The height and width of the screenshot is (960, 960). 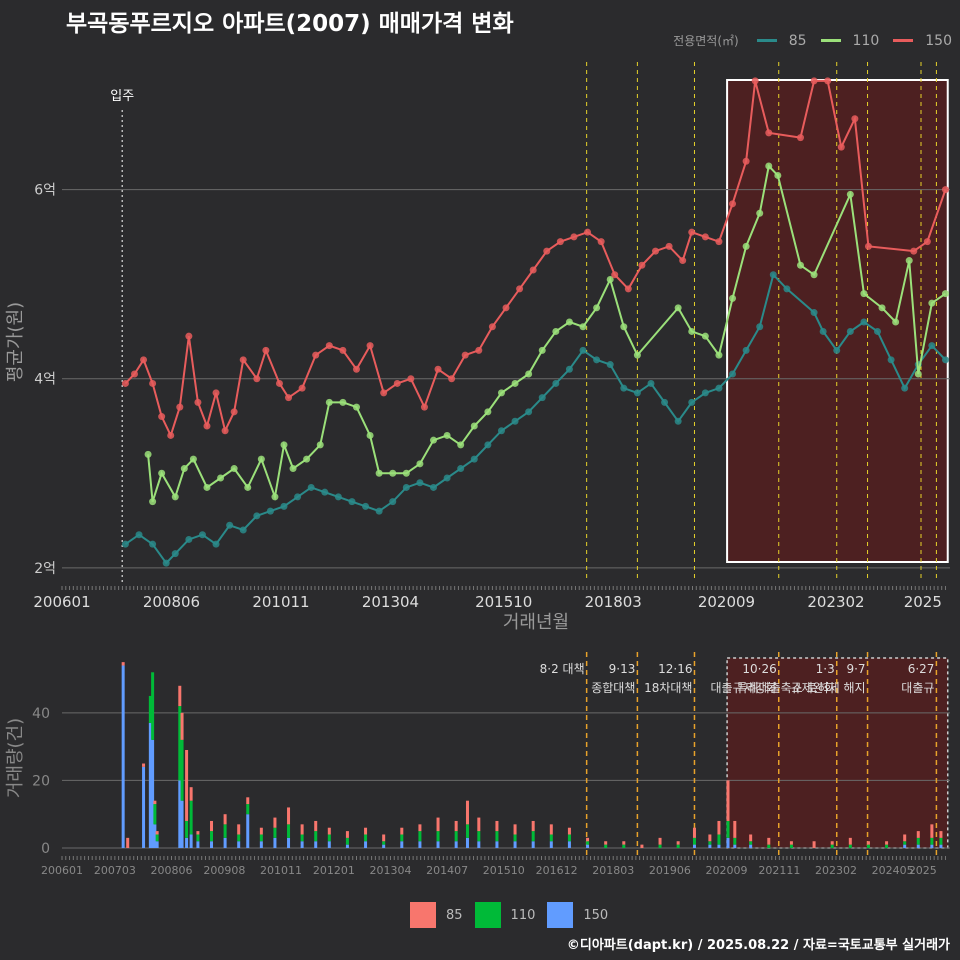 What do you see at coordinates (290, 24) in the screenshot?
I see `chart-title: 부곡동푸르지오 아파트(2007) 매매가격 변화` at bounding box center [290, 24].